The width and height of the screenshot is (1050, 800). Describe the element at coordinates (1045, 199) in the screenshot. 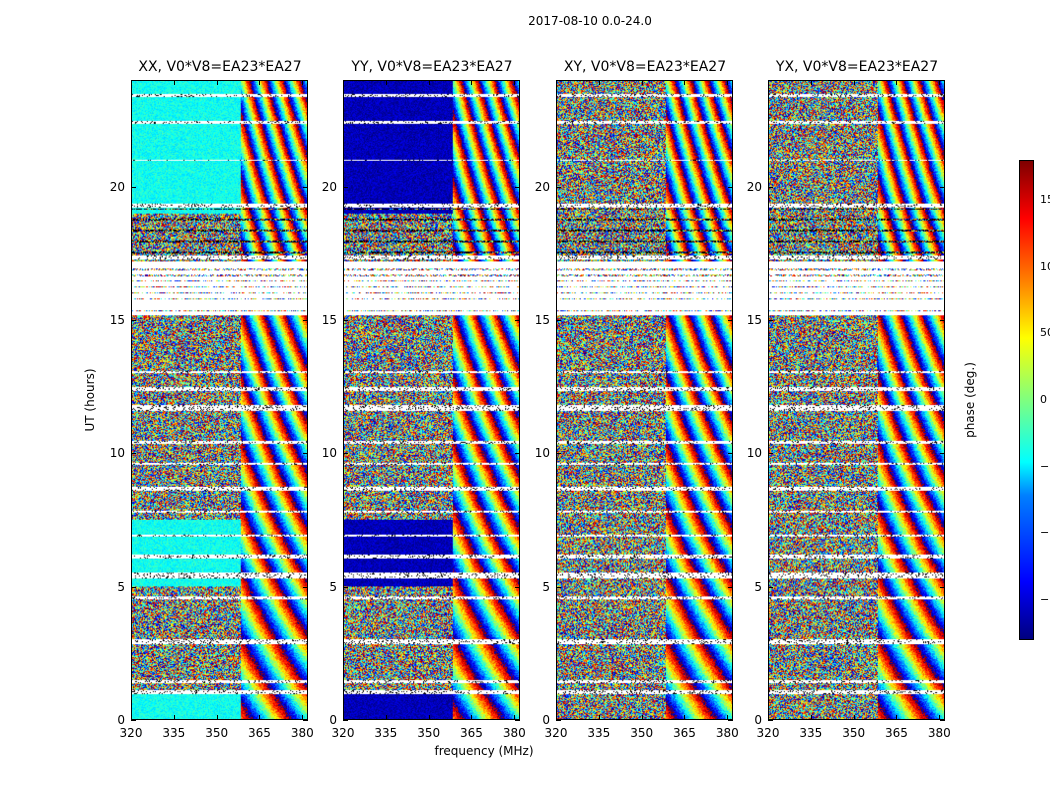

I see `colorbar-tick-label: 150` at that location.